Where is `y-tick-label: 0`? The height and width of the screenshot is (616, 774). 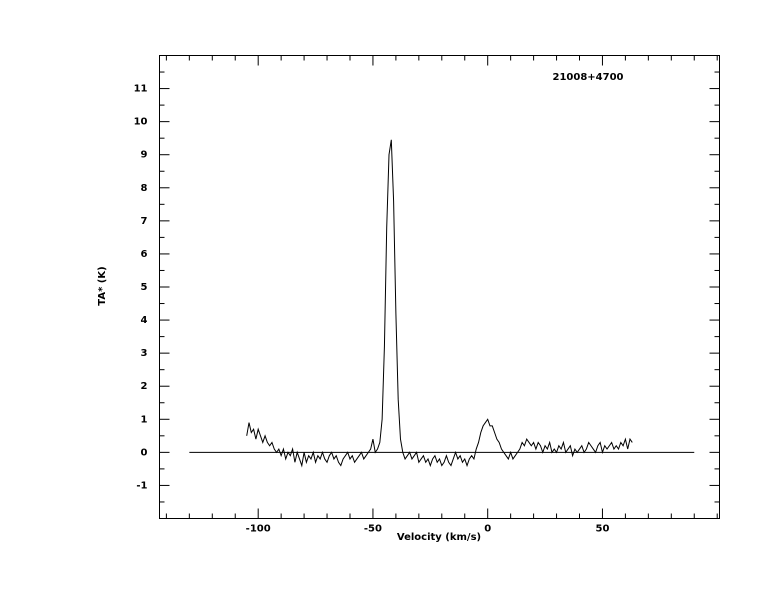 y-tick-label: 0 is located at coordinates (144, 452).